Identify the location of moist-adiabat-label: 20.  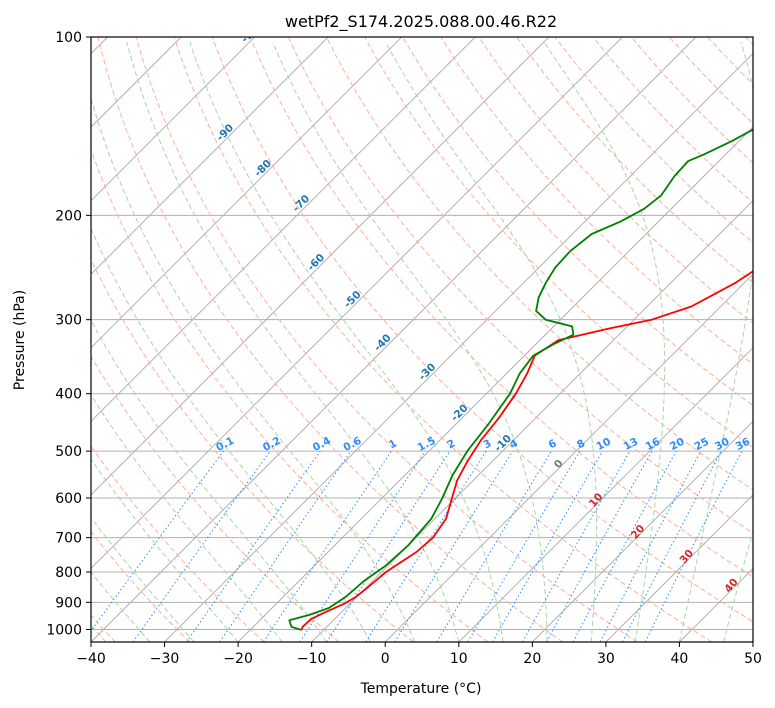
(638, 532).